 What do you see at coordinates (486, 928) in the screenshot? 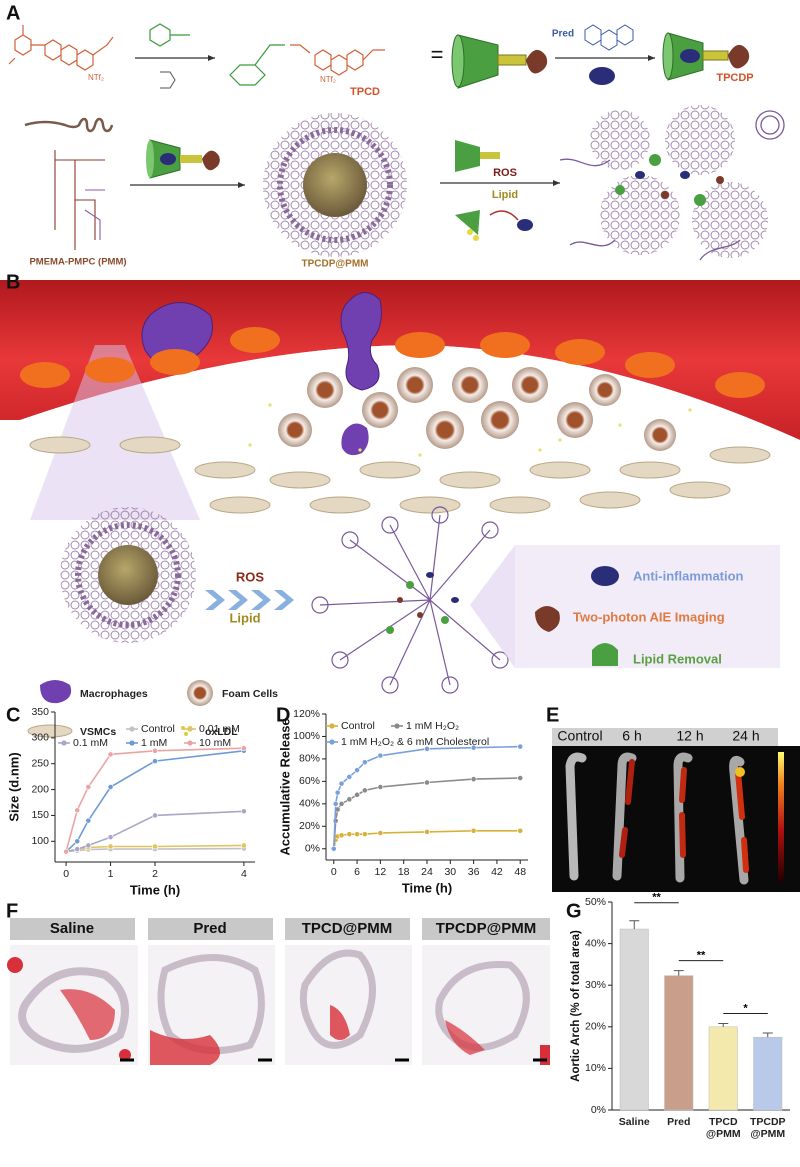
I see `column-header: TPCDP@PMM` at bounding box center [486, 928].